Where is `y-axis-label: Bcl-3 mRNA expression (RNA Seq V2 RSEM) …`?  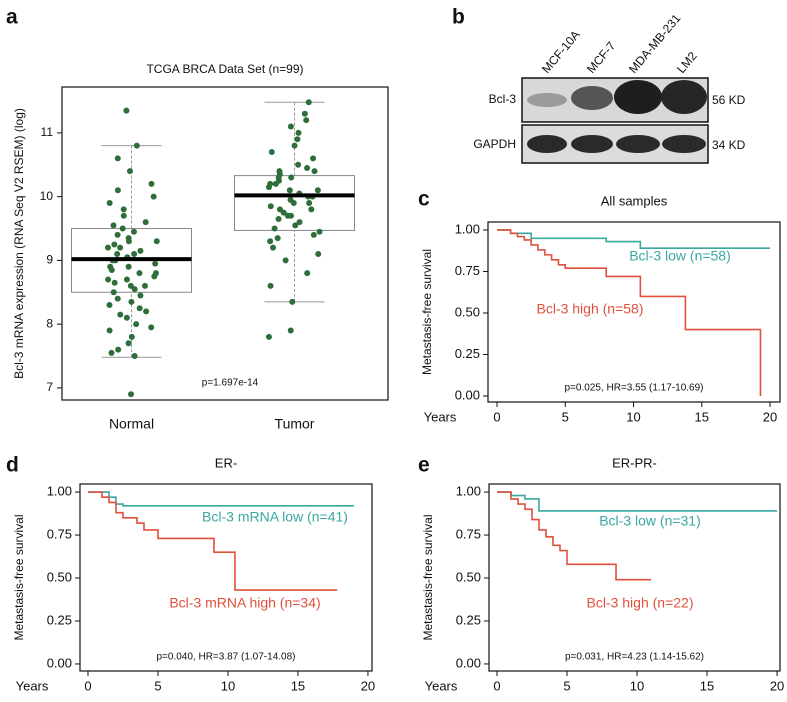 y-axis-label: Bcl-3 mRNA expression (RNA Seq V2 RSEM) … is located at coordinates (19, 243).